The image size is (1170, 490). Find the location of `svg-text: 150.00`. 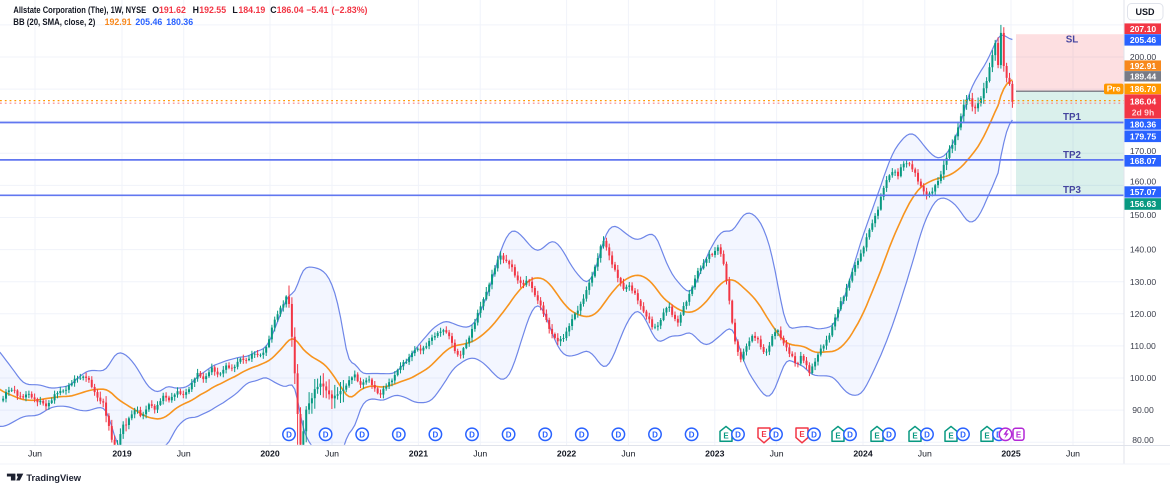

svg-text: 150.00 is located at coordinates (1143, 215).